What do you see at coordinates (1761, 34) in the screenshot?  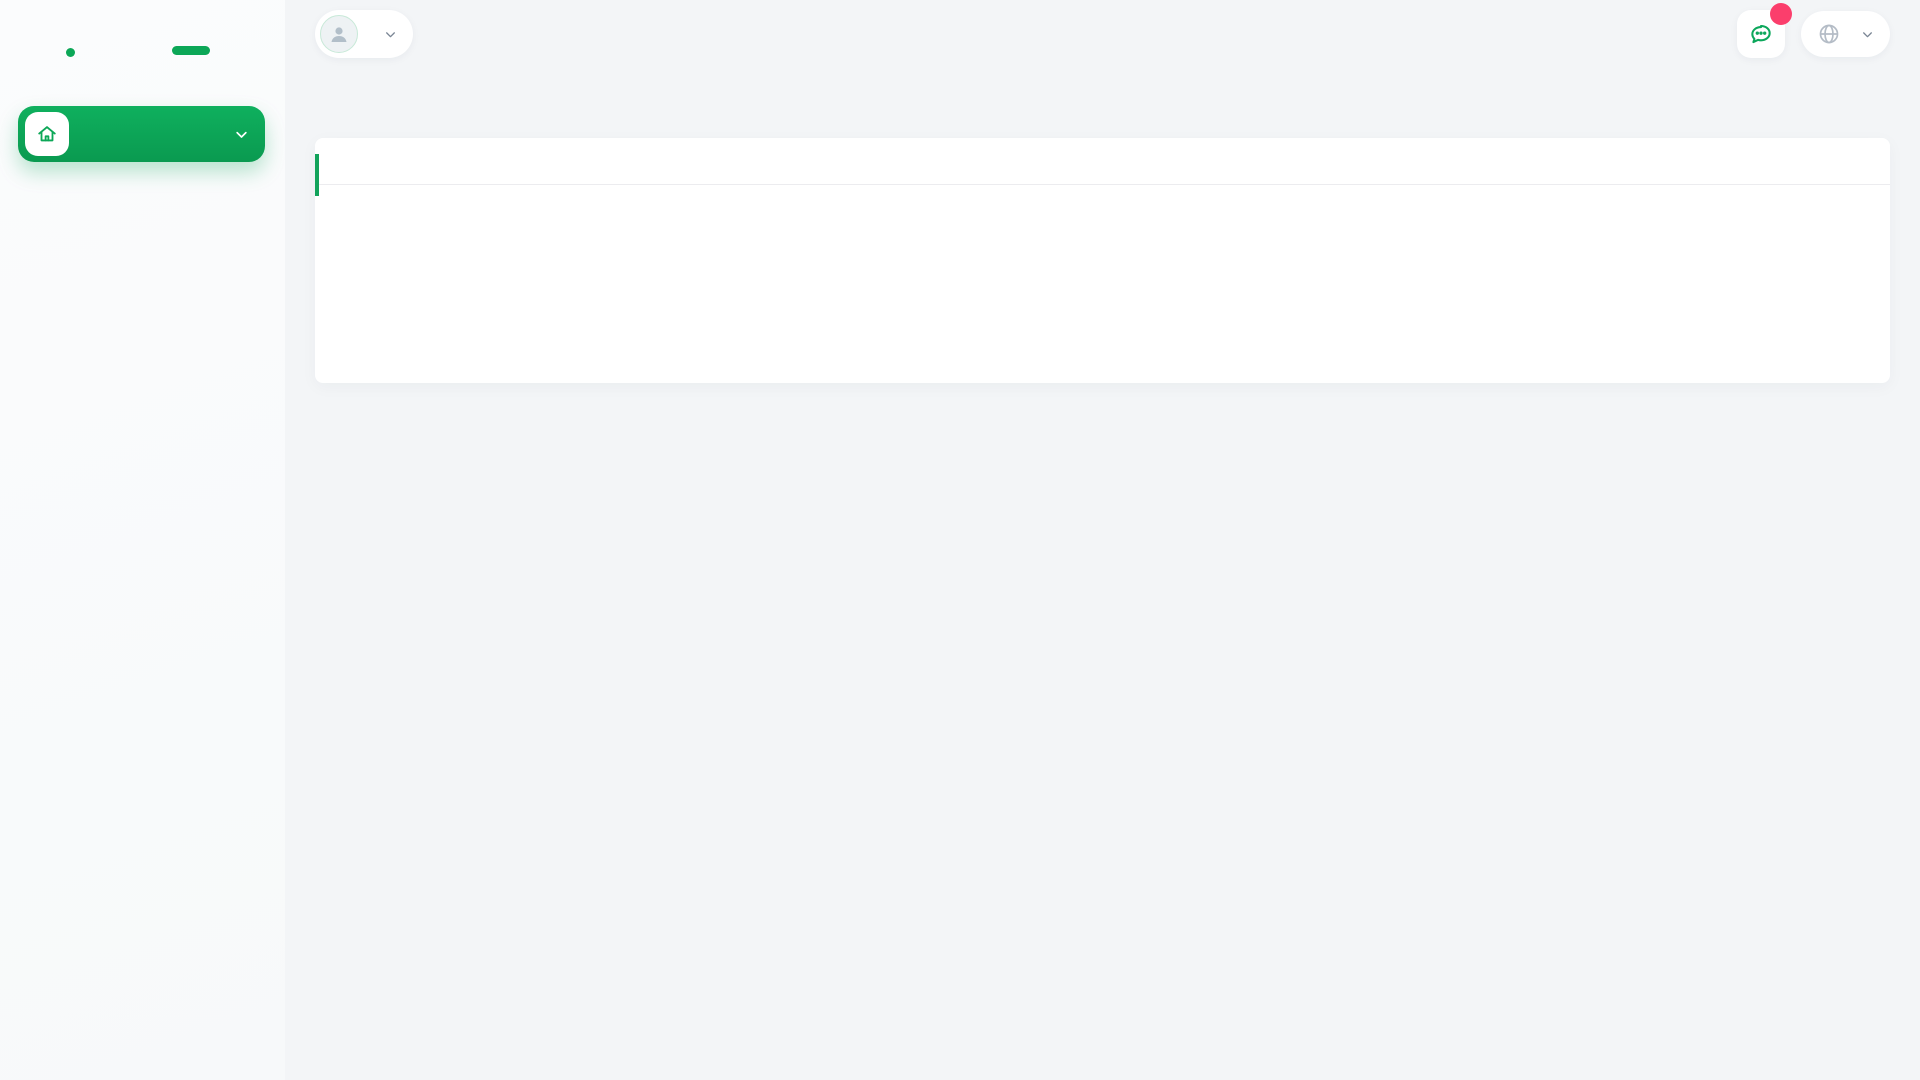 I see `chat-bubble-icon` at bounding box center [1761, 34].